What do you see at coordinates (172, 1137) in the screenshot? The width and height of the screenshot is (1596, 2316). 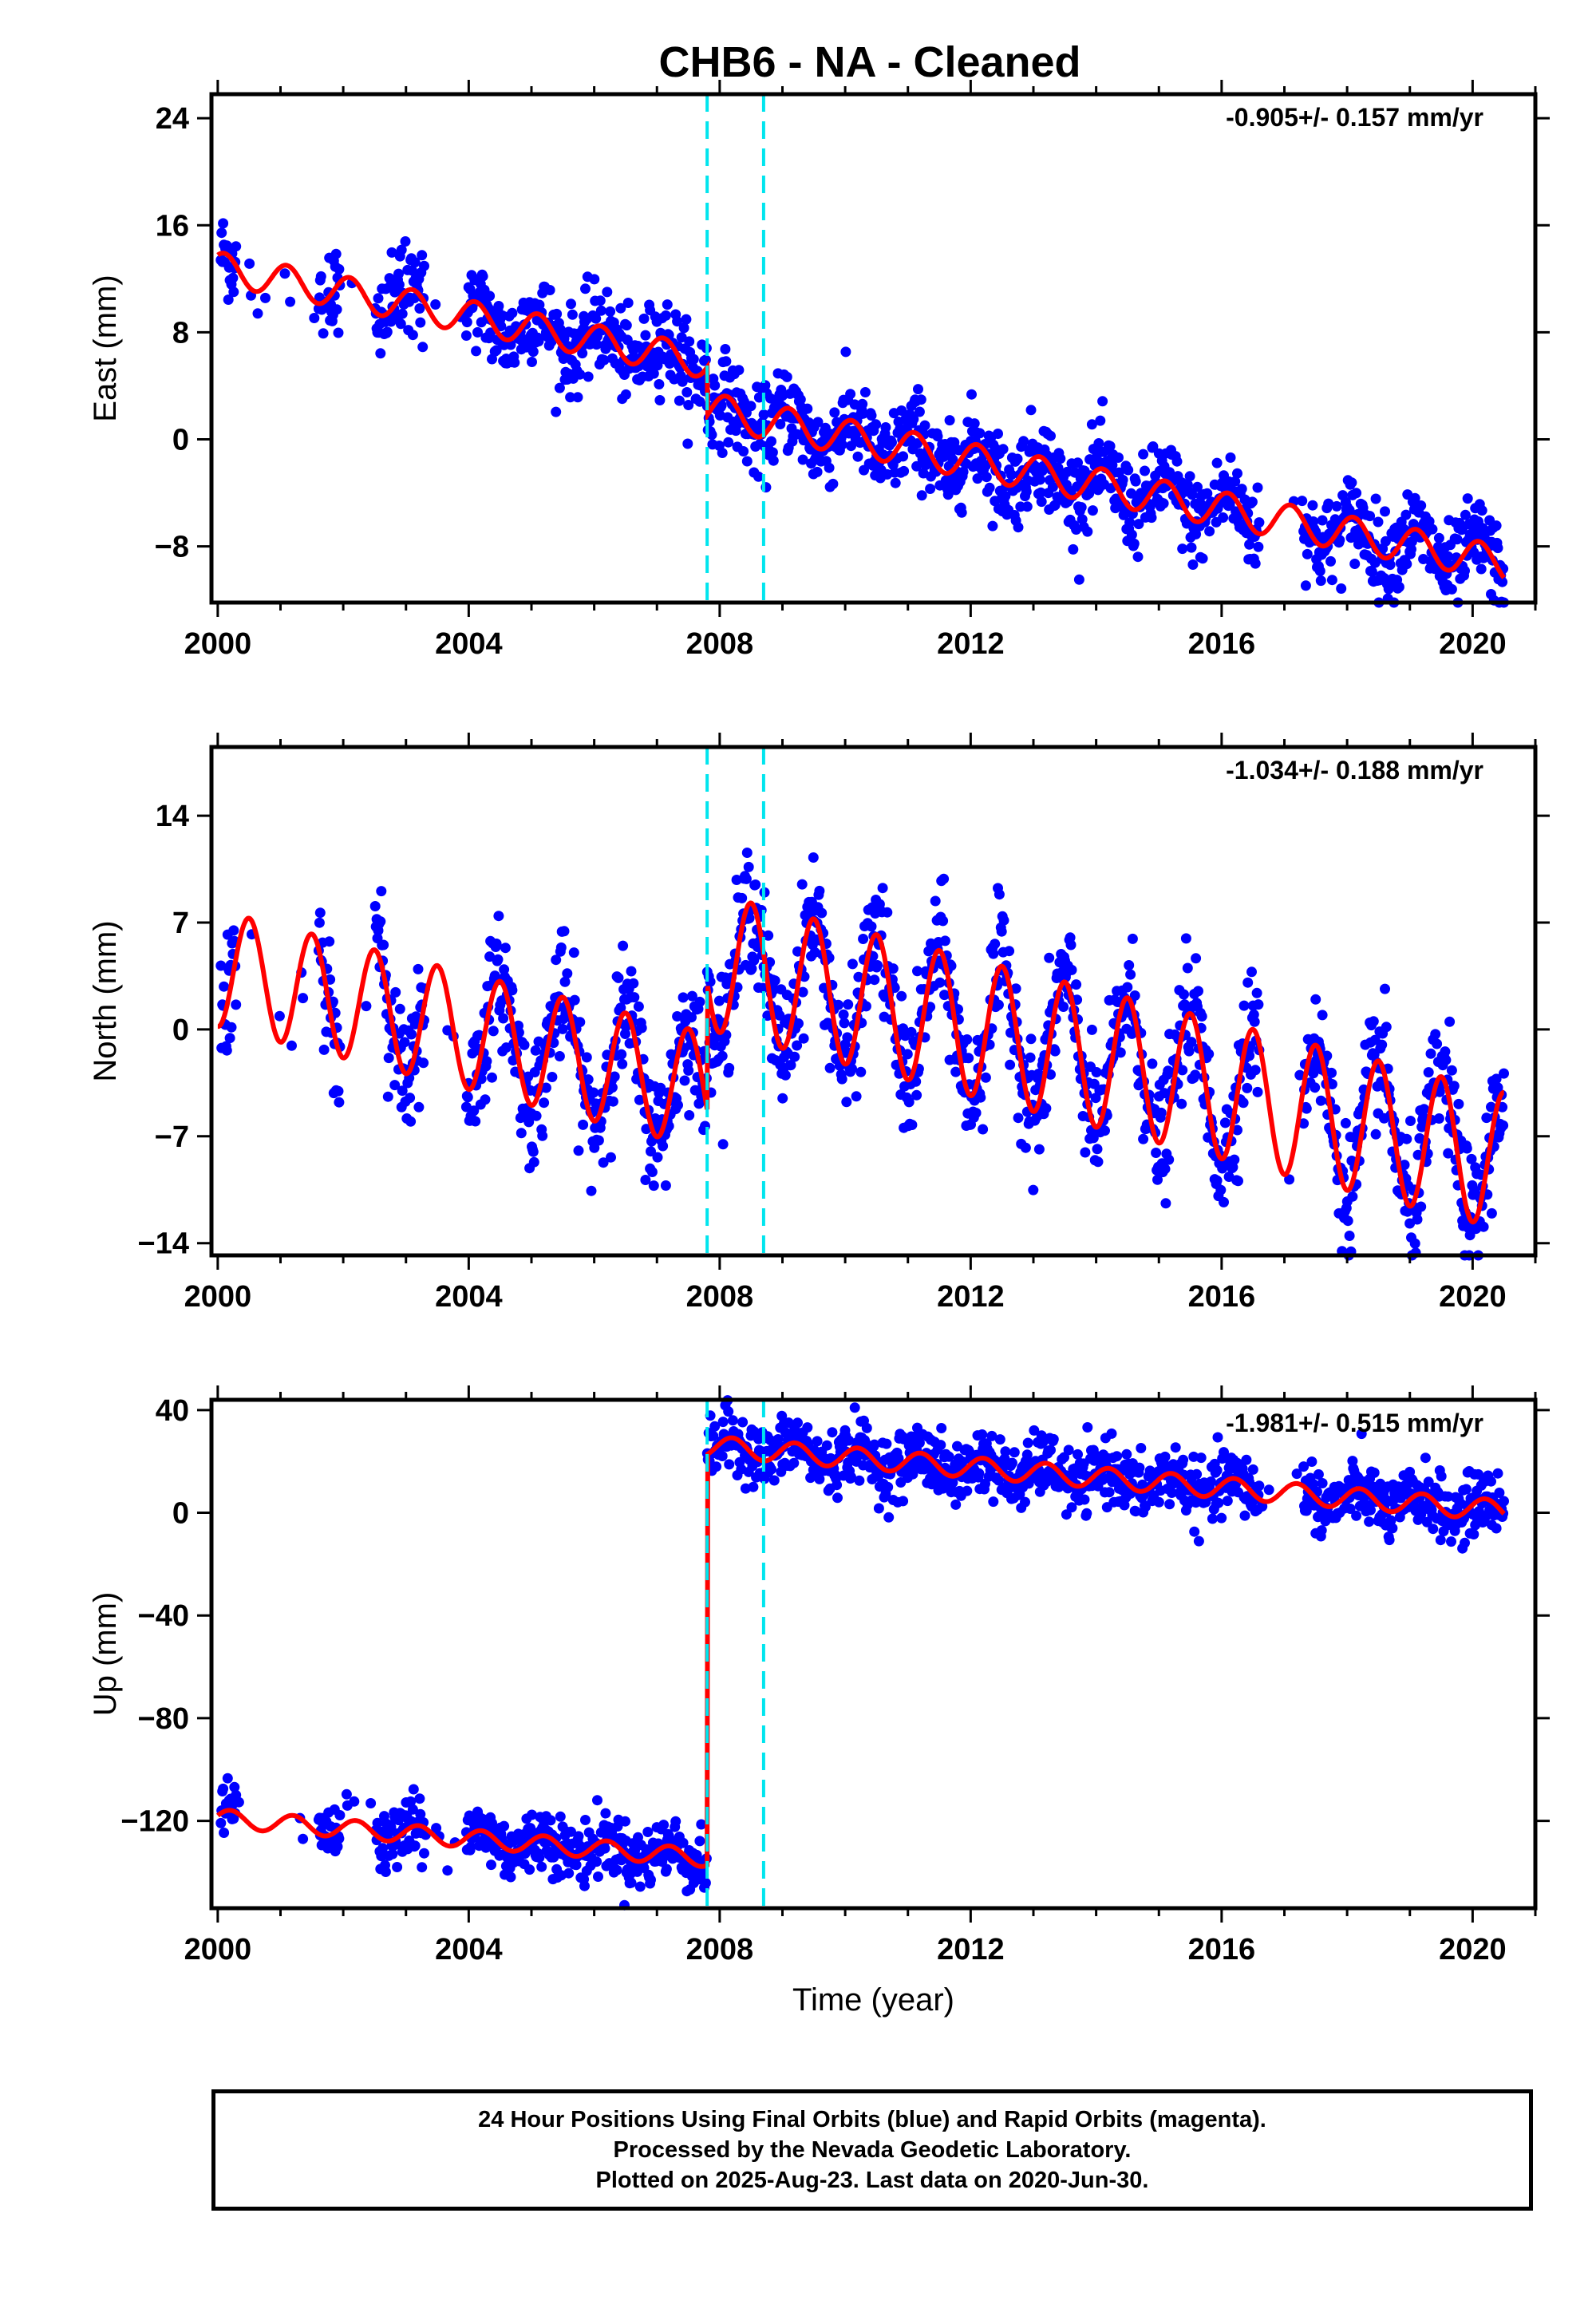 I see `y-tick-label: −7` at bounding box center [172, 1137].